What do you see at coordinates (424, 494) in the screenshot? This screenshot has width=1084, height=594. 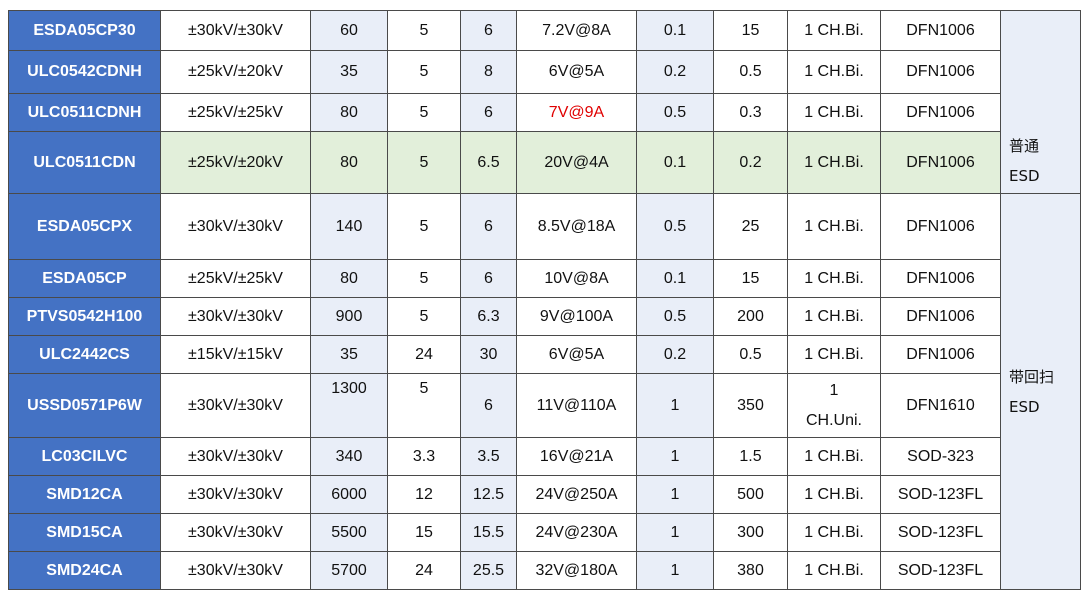 I see `table-cell: 12` at bounding box center [424, 494].